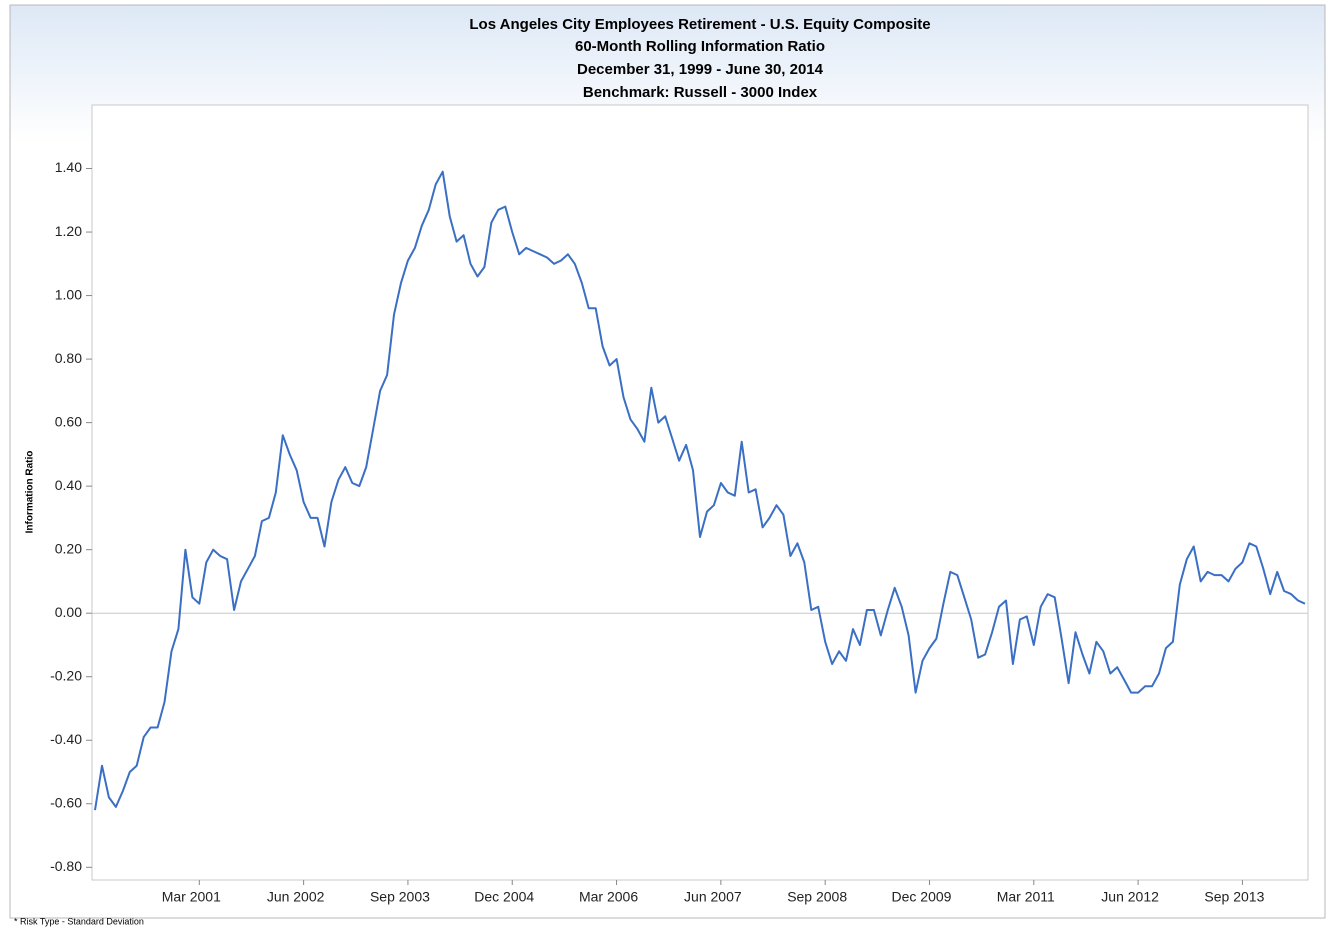 The height and width of the screenshot is (934, 1329). What do you see at coordinates (66, 866) in the screenshot?
I see `y-tick-label: -0.80` at bounding box center [66, 866].